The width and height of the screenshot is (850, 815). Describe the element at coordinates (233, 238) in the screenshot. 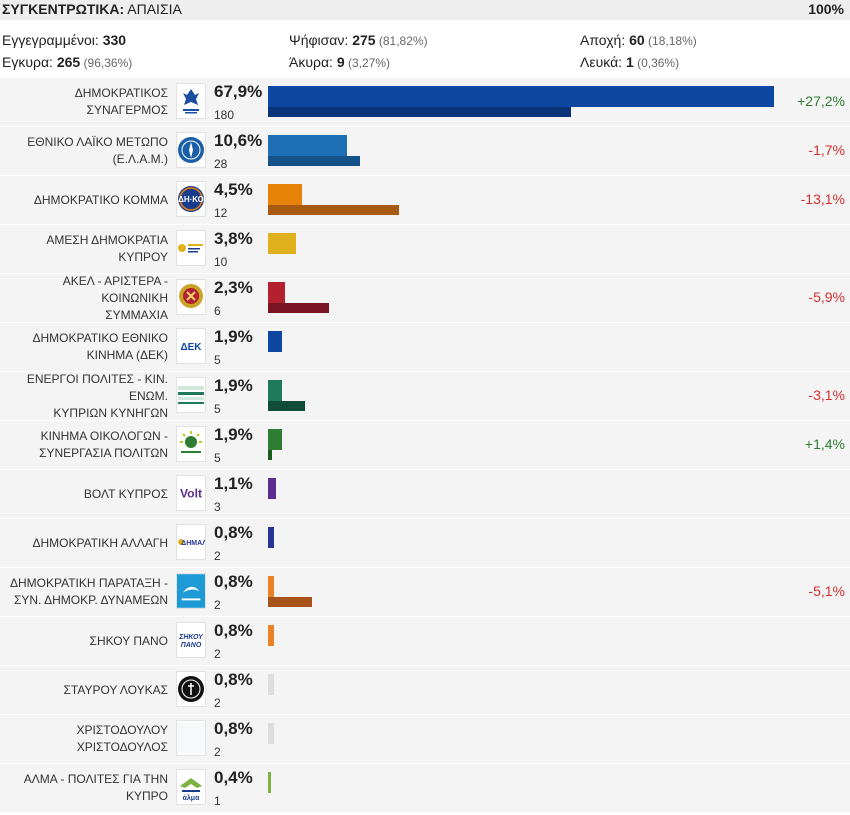

I see `vote-percent: 3,8%` at that location.